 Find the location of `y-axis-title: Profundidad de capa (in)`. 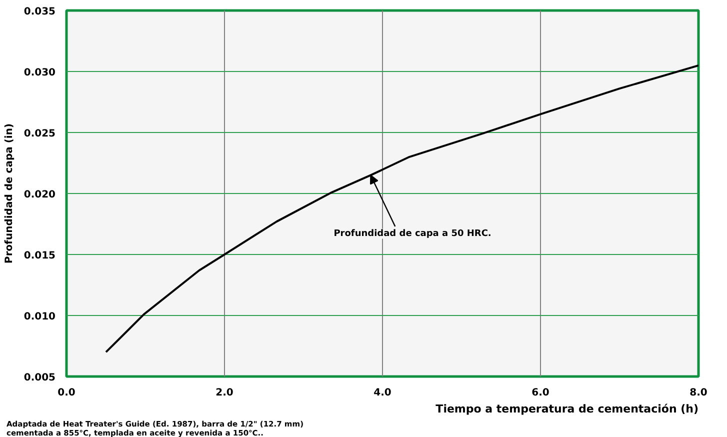

y-axis-title: Profundidad de capa (in) is located at coordinates (9, 193).